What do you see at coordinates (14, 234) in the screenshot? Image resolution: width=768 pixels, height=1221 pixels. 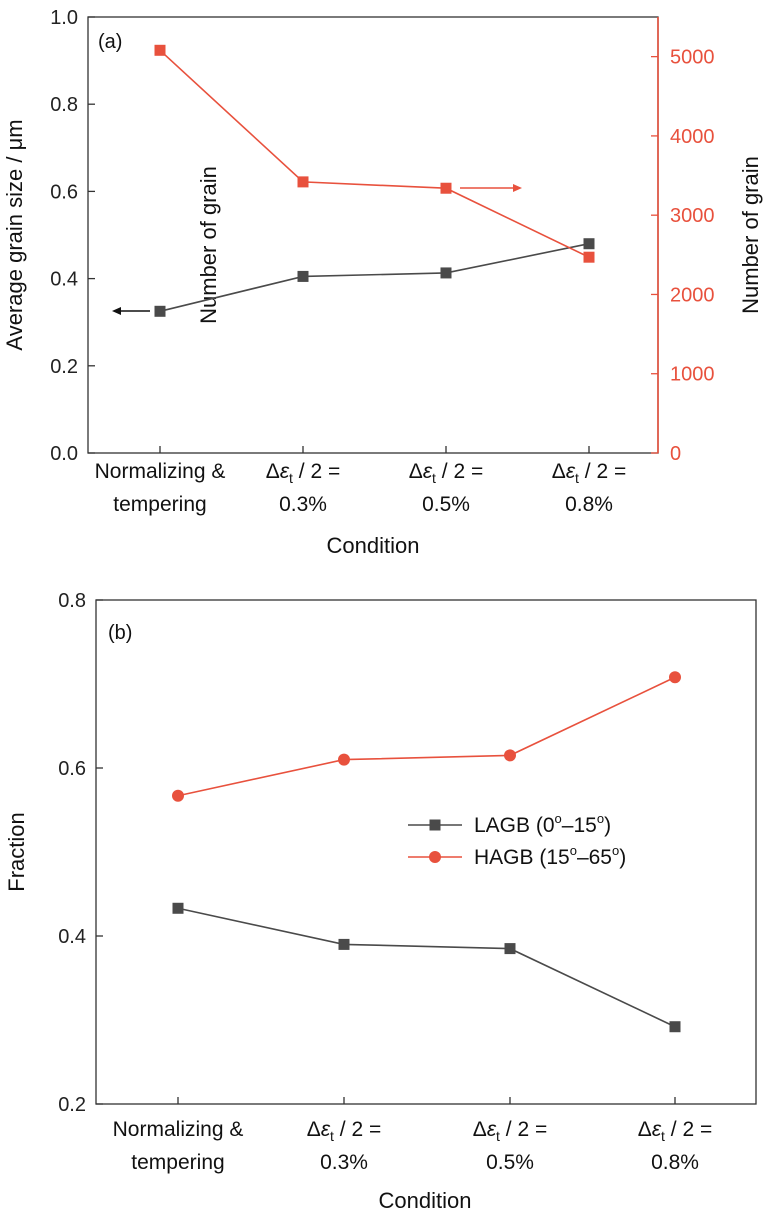 I see `y-axis-title-left-a: Average grain size / μm` at bounding box center [14, 234].